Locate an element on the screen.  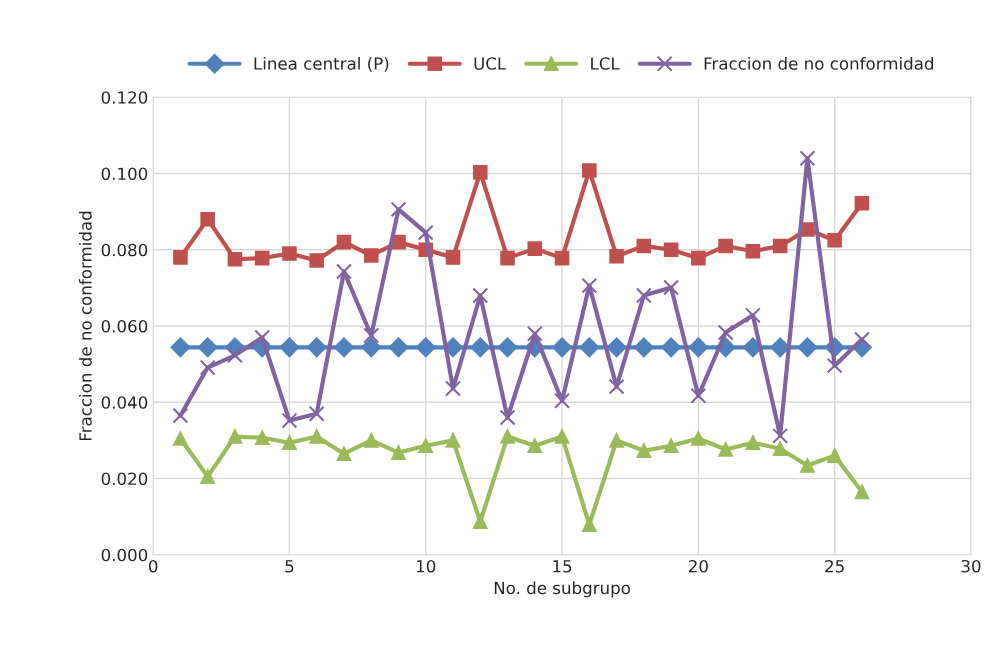
y-tick-label: 0.000 is located at coordinates (124, 555).